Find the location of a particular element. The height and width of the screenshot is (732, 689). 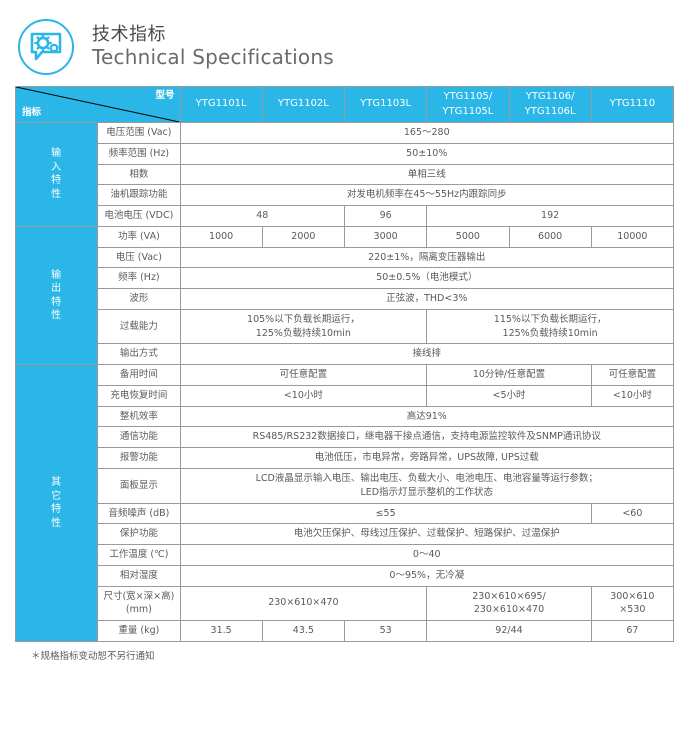

value-cell: 96 is located at coordinates (385, 216).